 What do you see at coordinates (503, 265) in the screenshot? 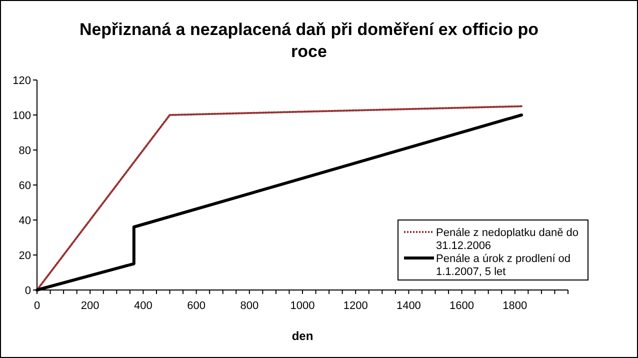
I see `legend-label: Penále a úrok z prodlení od 1.1.2007, 5 let` at bounding box center [503, 265].